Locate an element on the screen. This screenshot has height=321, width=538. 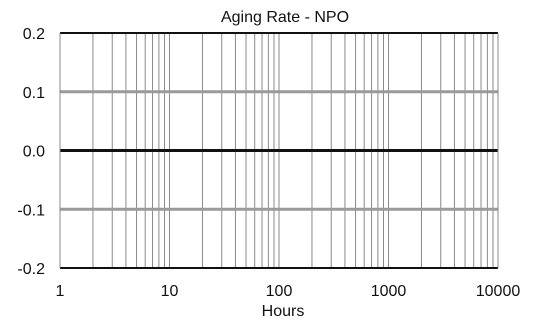
x-tick-labels: 1 10 100 1000 10000 is located at coordinates (288, 291).